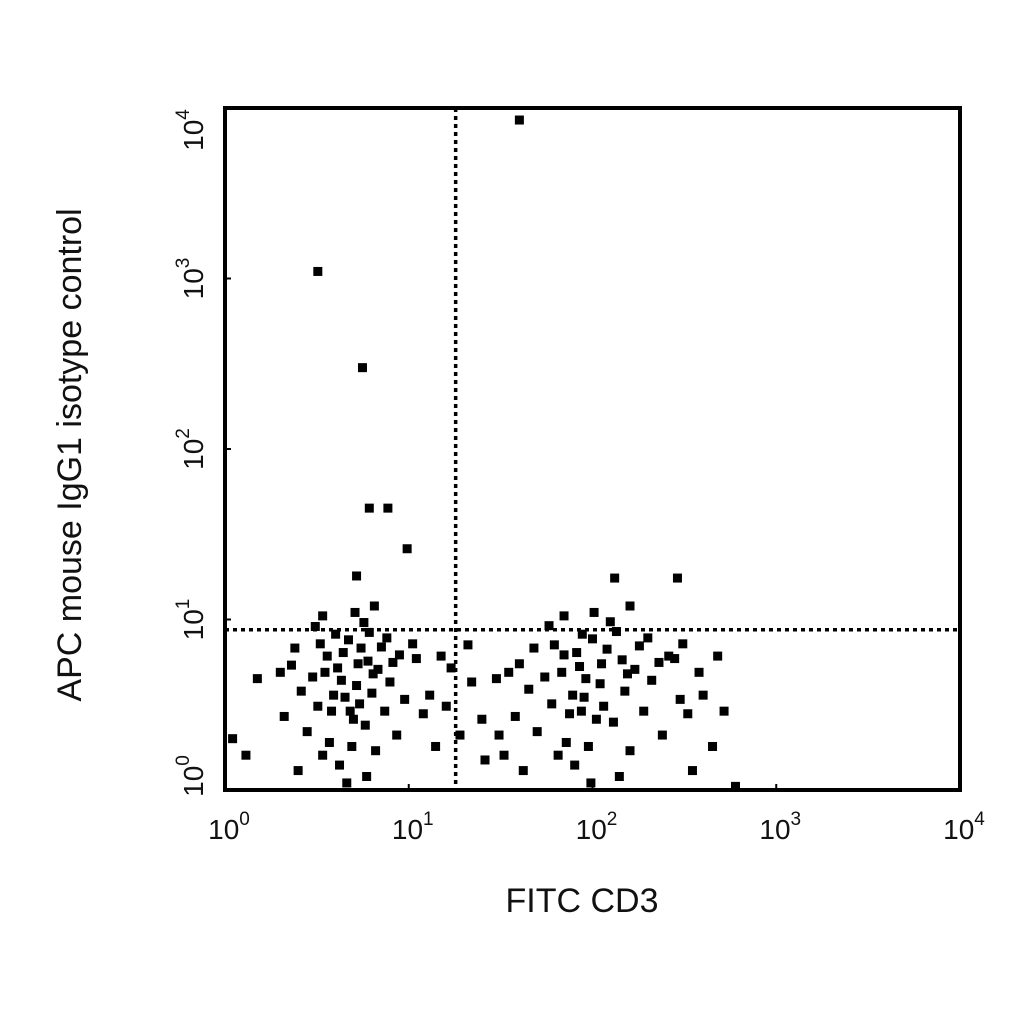 The image size is (1024, 1024). I want to click on y-axis-title: APC mouse IgG1 isotype control, so click(70, 454).